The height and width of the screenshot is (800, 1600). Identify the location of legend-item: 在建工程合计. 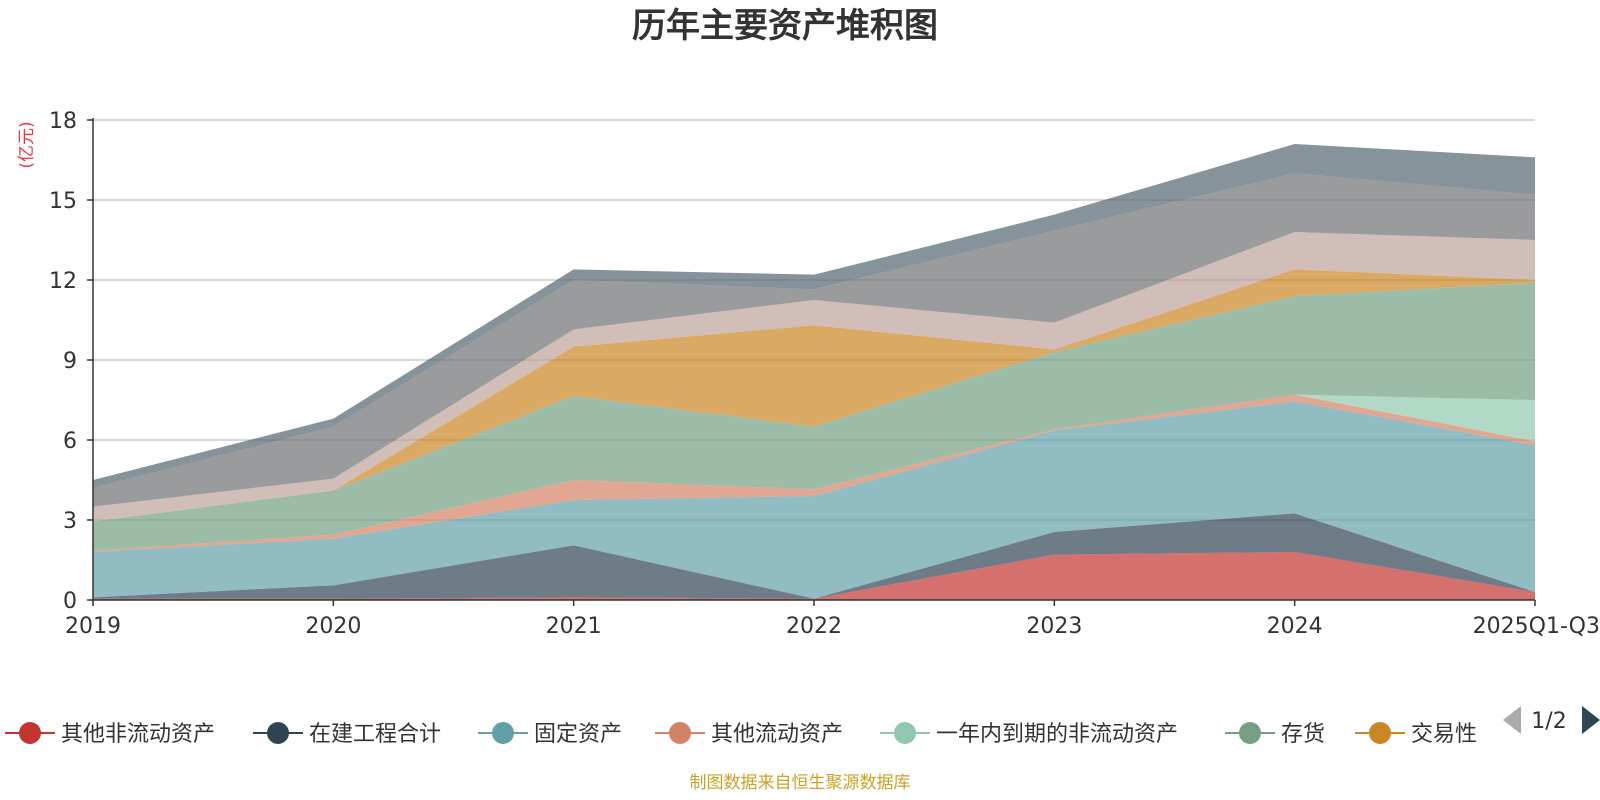
(347, 734).